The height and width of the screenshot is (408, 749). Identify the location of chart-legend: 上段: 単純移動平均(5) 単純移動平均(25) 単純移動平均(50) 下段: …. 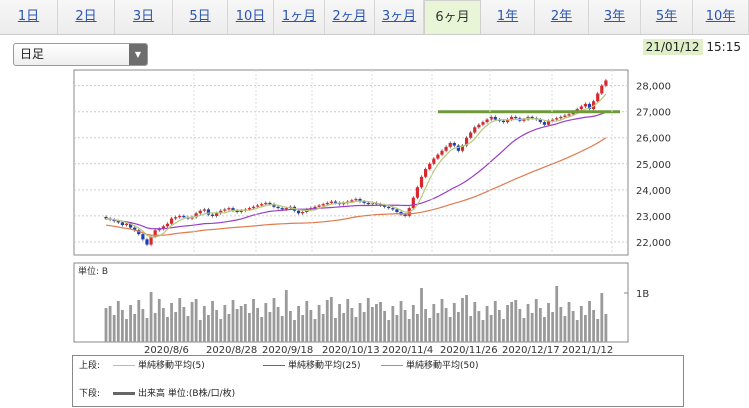
(378, 381).